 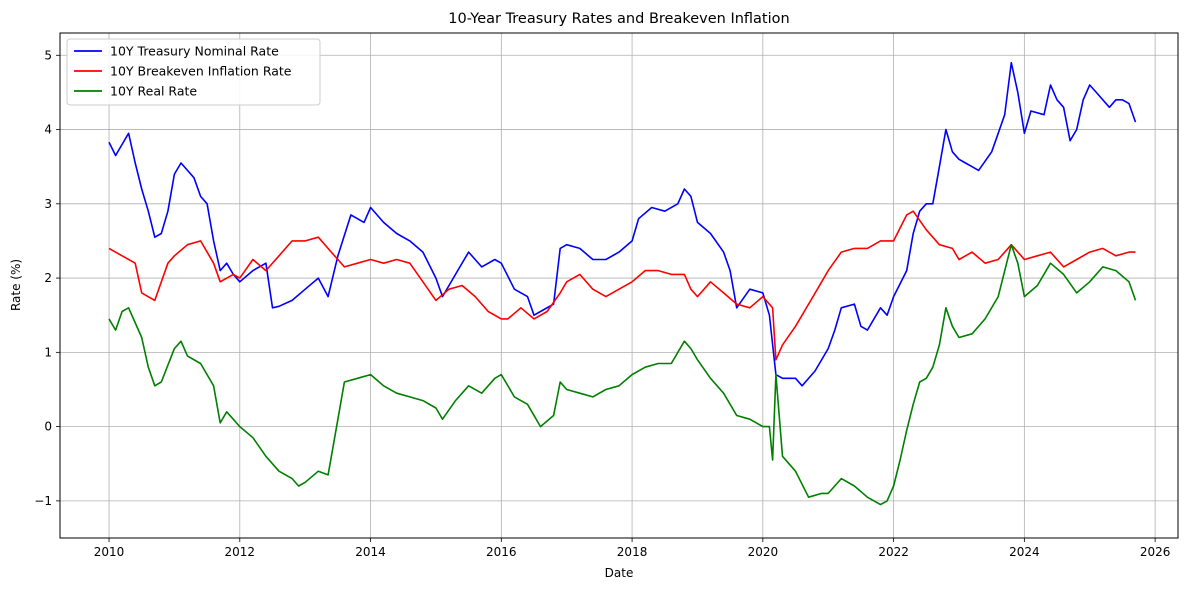 What do you see at coordinates (763, 552) in the screenshot?
I see `x-tick-label: 2020` at bounding box center [763, 552].